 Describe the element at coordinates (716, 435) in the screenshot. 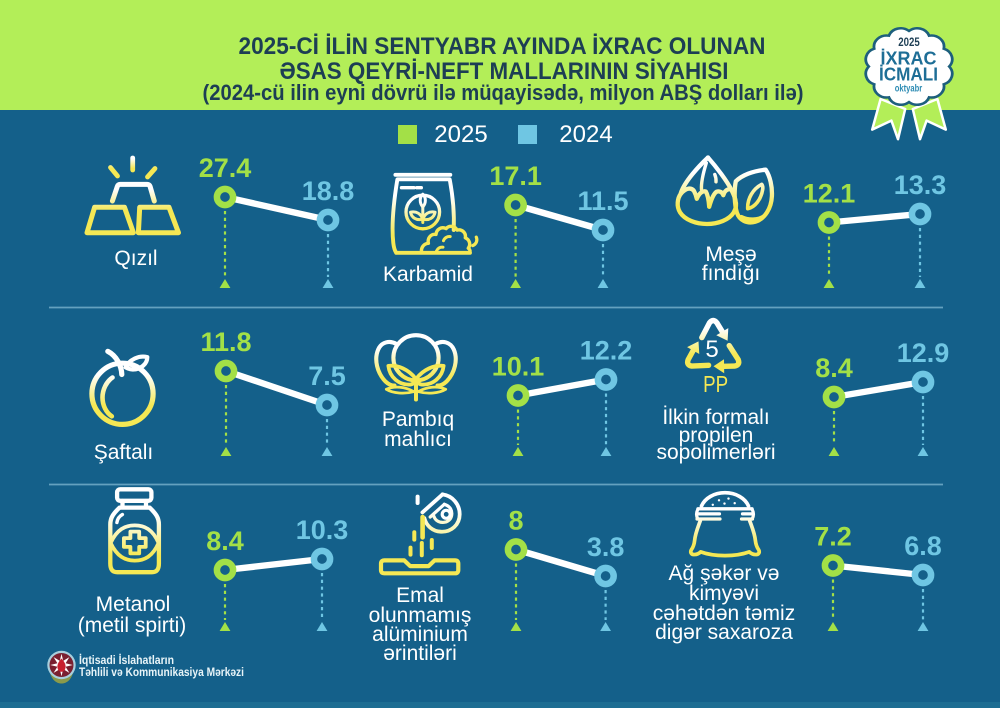

I see `svg-text: propilen` at that location.